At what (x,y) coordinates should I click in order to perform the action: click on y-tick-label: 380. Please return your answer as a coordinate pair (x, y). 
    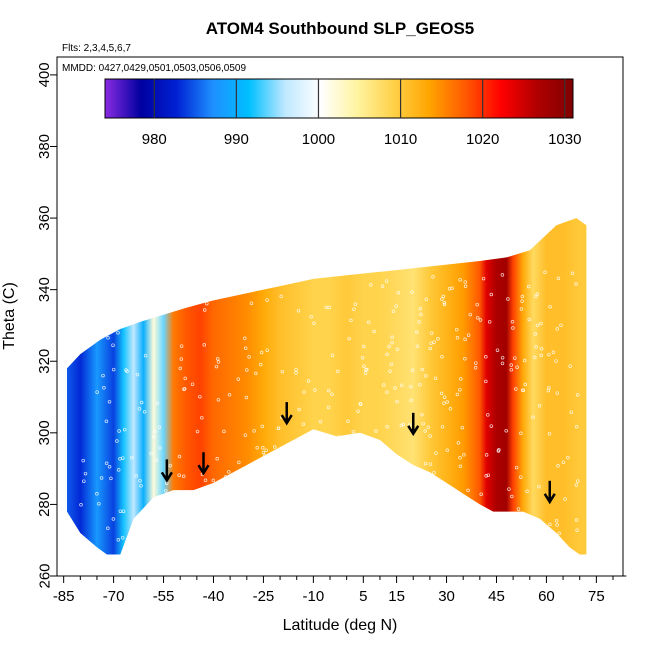
    Looking at the image, I should click on (44, 146).